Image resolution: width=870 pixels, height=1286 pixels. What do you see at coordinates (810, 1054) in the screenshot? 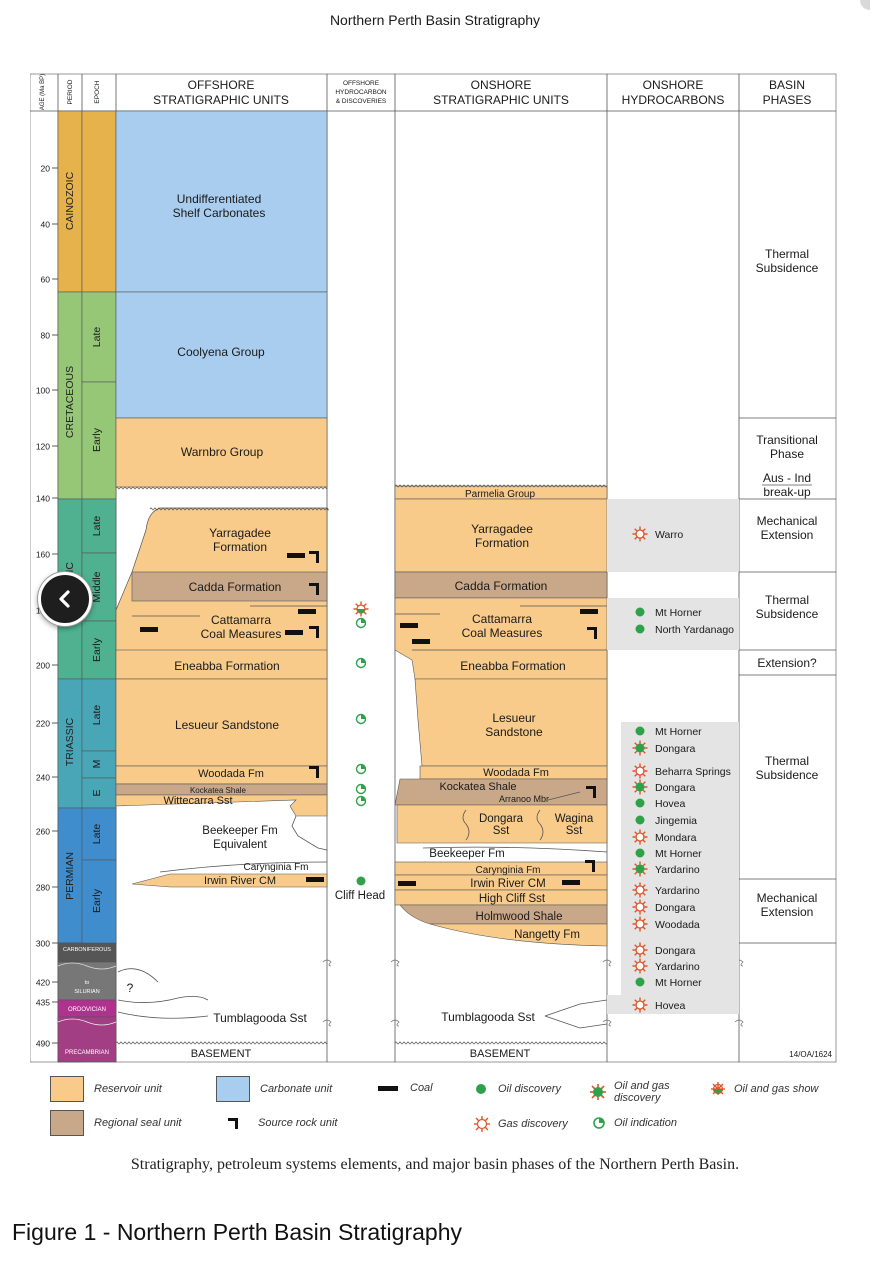
I see `chart-code: 14/OA/1624` at bounding box center [810, 1054].